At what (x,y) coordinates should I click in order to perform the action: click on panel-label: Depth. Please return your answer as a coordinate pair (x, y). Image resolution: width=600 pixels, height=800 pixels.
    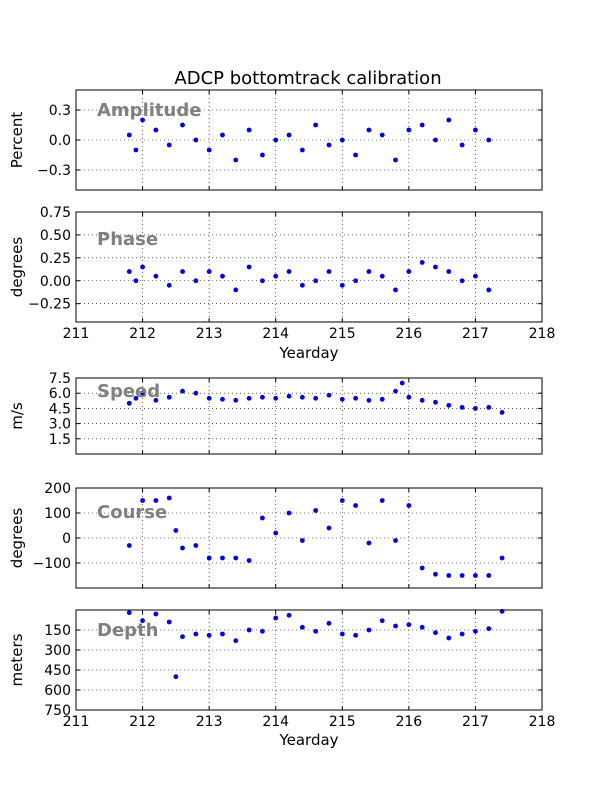
    Looking at the image, I should click on (127, 630).